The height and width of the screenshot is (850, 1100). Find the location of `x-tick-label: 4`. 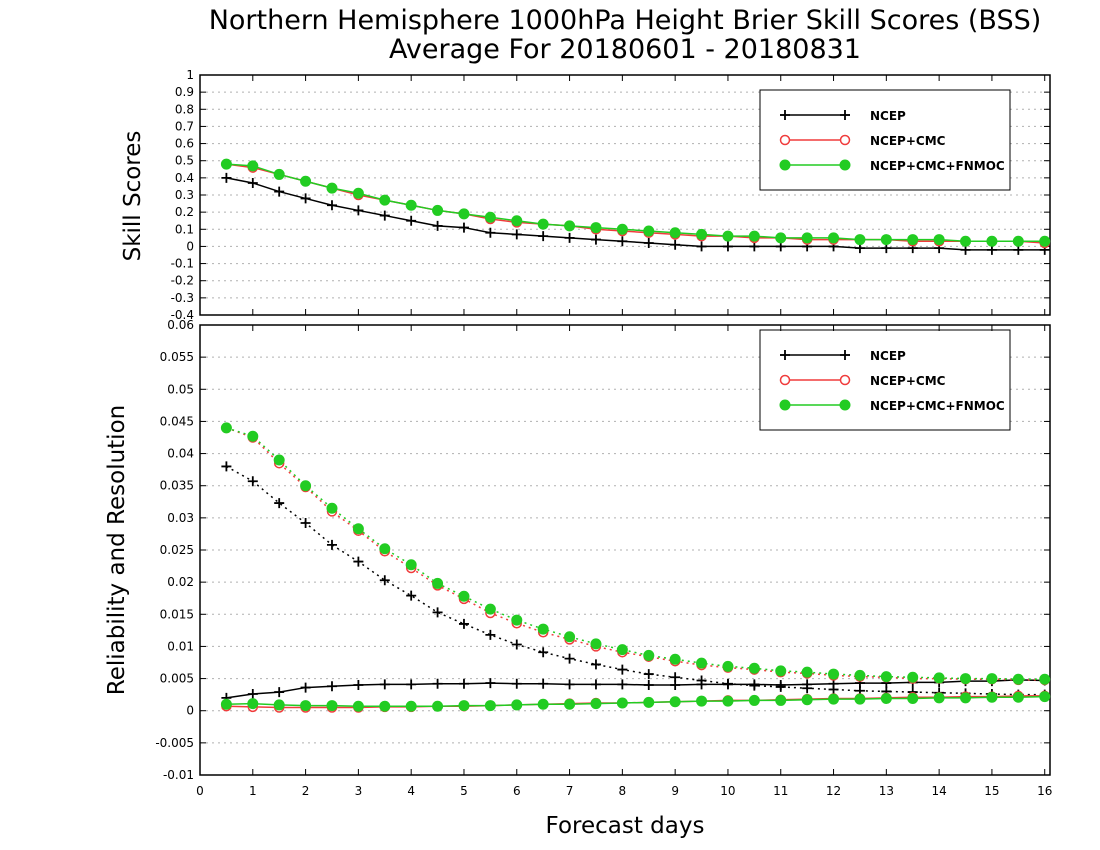

x-tick-label: 4 is located at coordinates (411, 791).